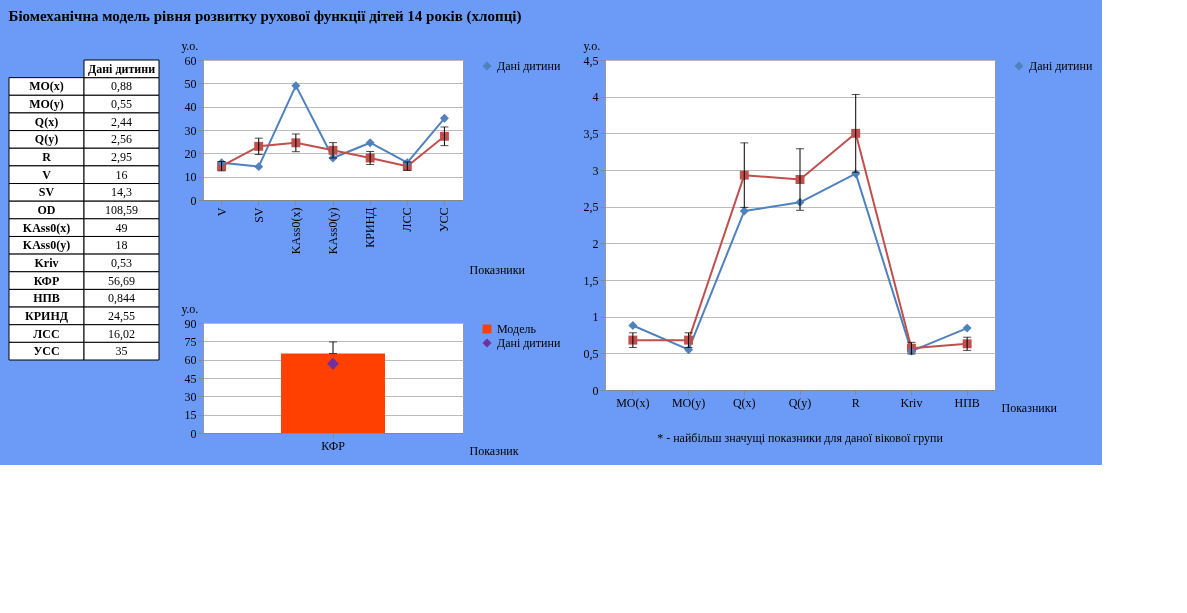 This screenshot has width=1187, height=613. What do you see at coordinates (46, 351) in the screenshot?
I see `category-label: УСС` at bounding box center [46, 351].